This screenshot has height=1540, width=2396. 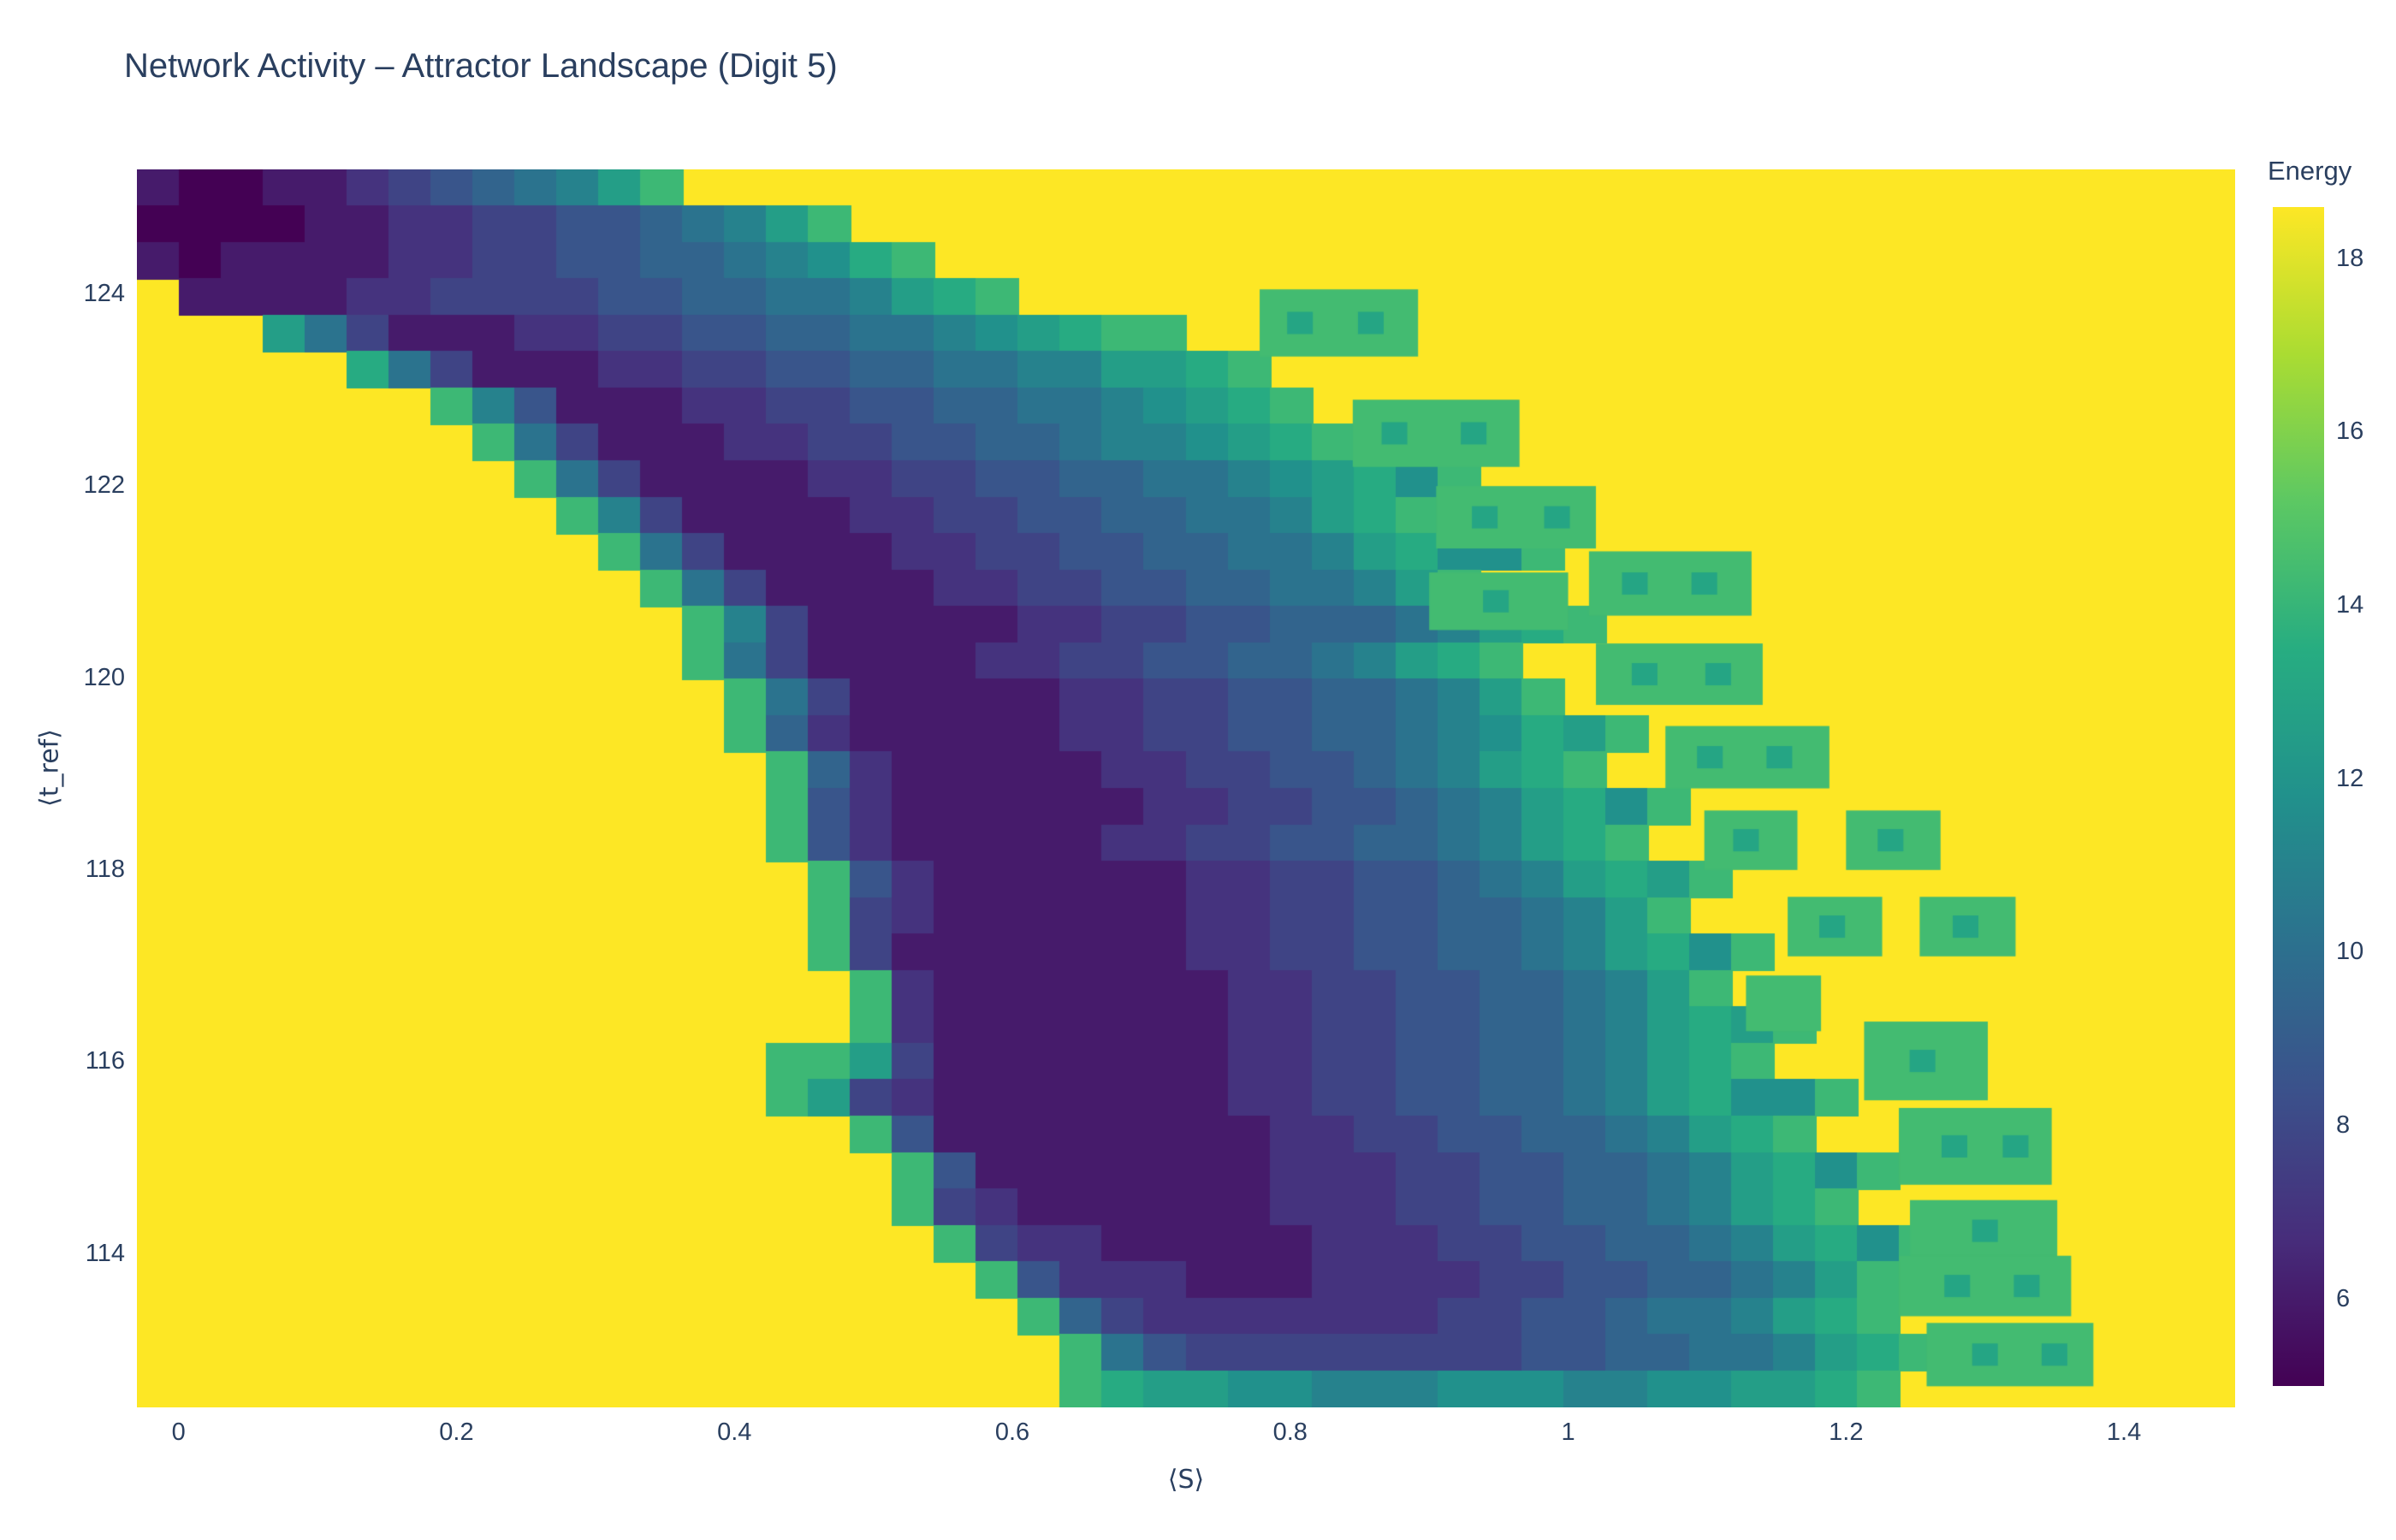 What do you see at coordinates (2310, 171) in the screenshot?
I see `colorbar-title: Energy` at bounding box center [2310, 171].